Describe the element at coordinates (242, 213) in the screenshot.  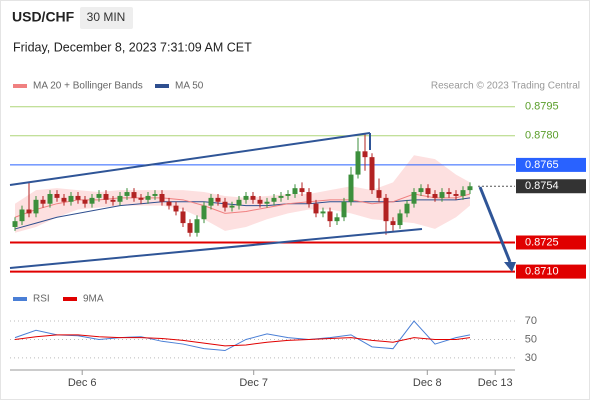
I see `ma50-line` at that location.